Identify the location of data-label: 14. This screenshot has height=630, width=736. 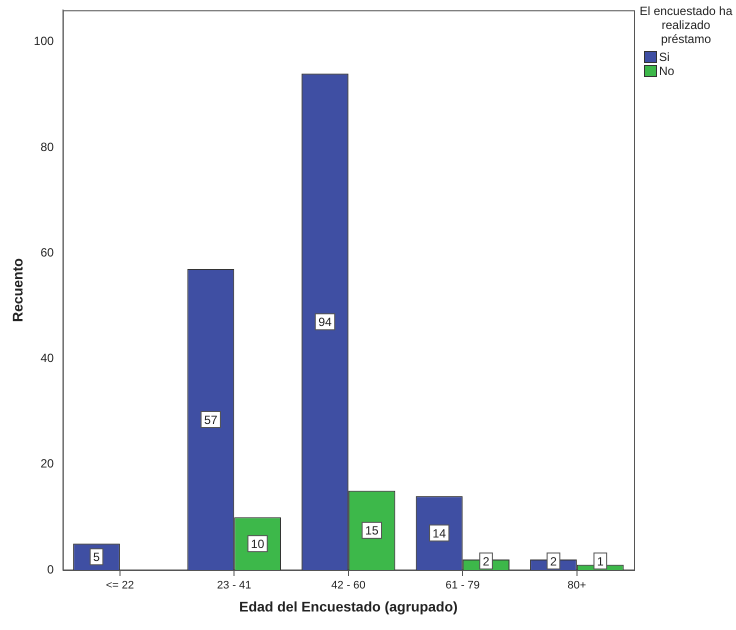
(439, 533).